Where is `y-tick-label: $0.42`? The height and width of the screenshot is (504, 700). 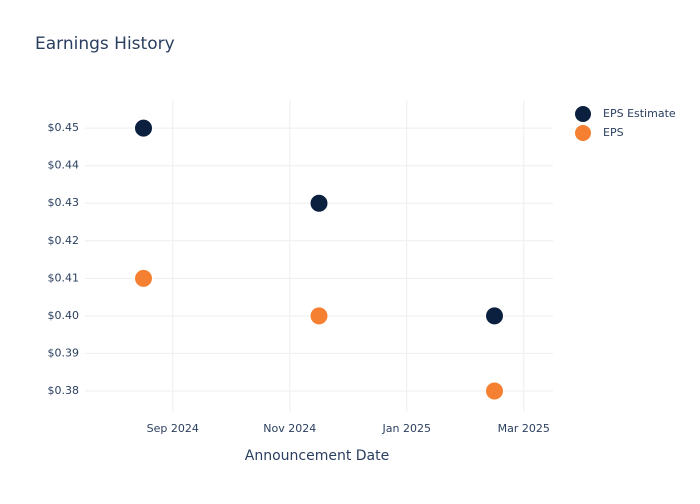
y-tick-label: $0.42 is located at coordinates (64, 240).